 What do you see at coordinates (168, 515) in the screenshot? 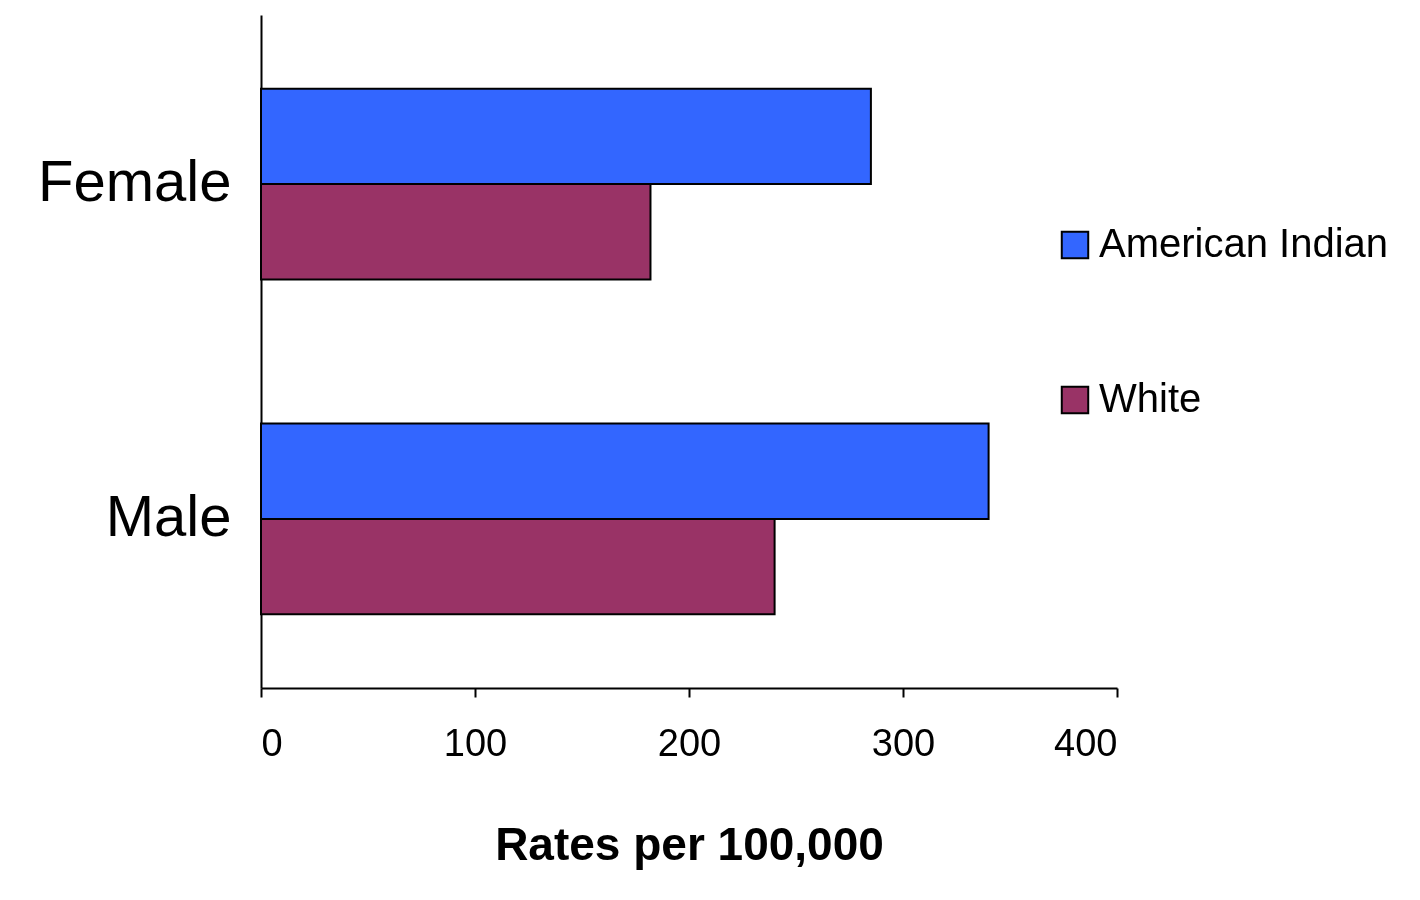
I see `y-tick-label: Male` at bounding box center [168, 515].